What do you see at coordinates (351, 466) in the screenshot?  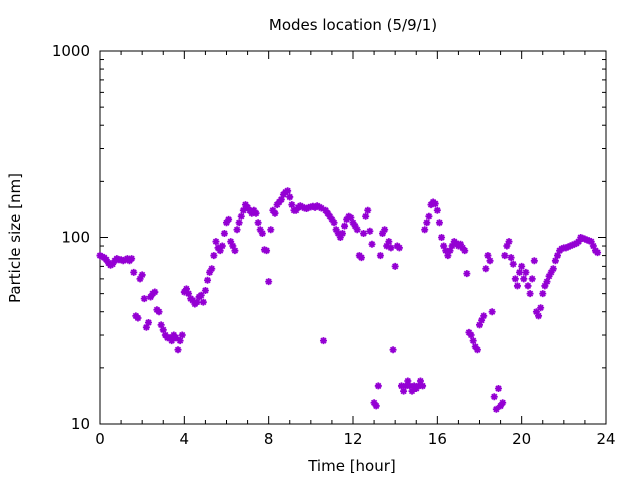 I see `x-axis-label: Time [hour]` at bounding box center [351, 466].